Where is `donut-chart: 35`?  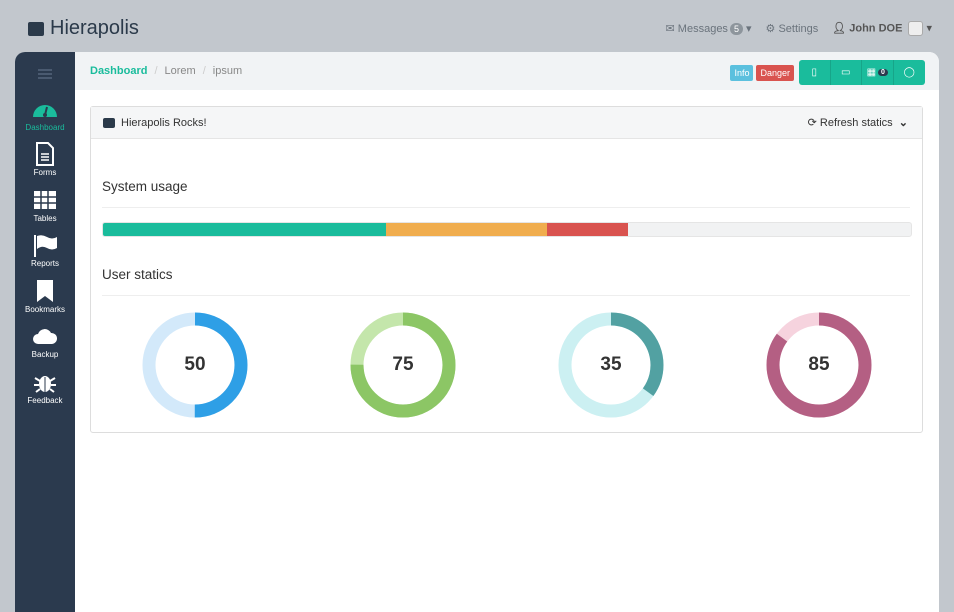
donut-chart: 35 is located at coordinates (611, 365).